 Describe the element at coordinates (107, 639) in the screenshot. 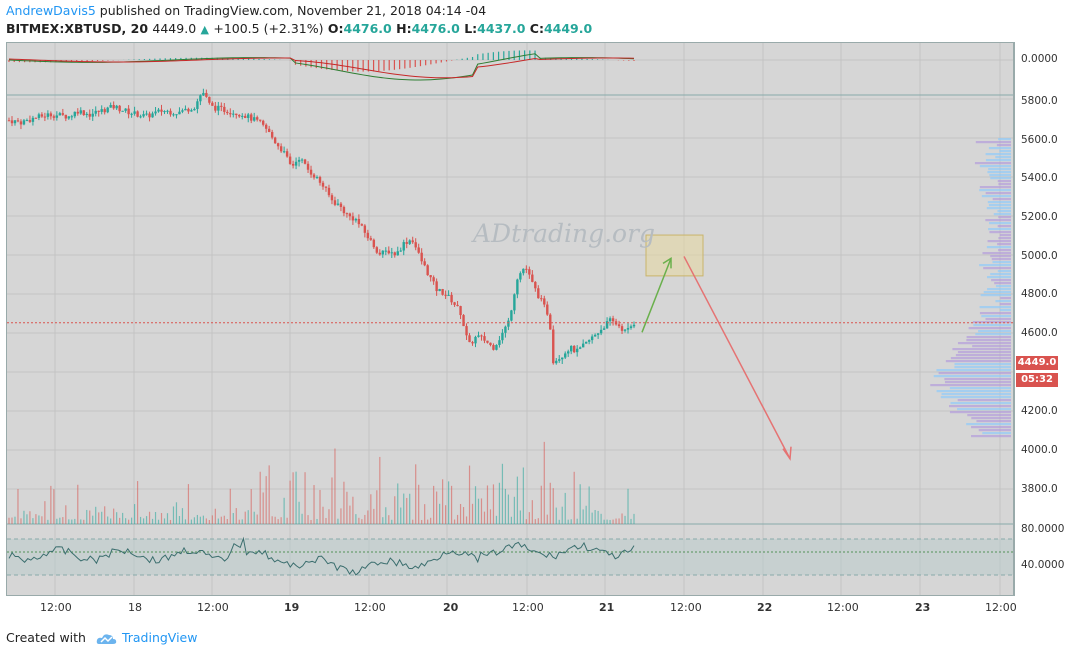

I see `tradingview-cloud-icon` at that location.